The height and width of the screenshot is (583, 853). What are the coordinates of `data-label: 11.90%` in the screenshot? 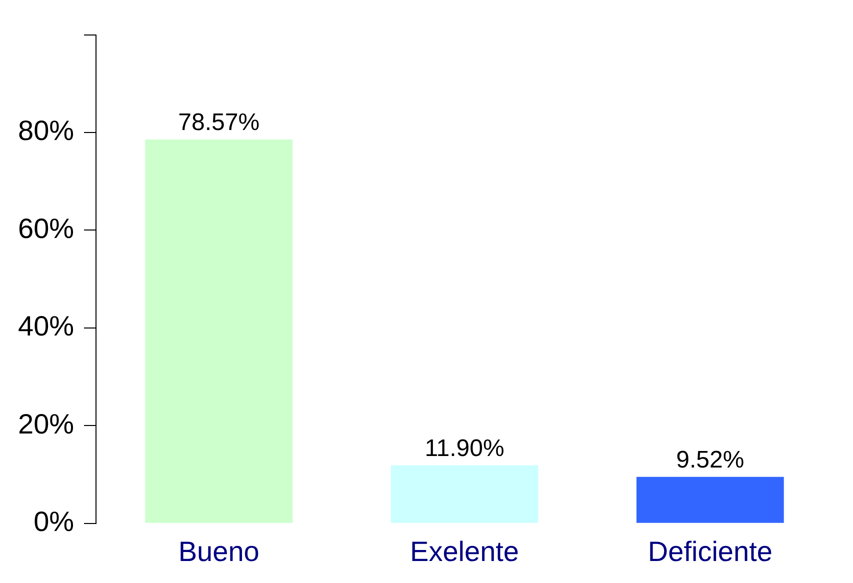 It's located at (464, 448).